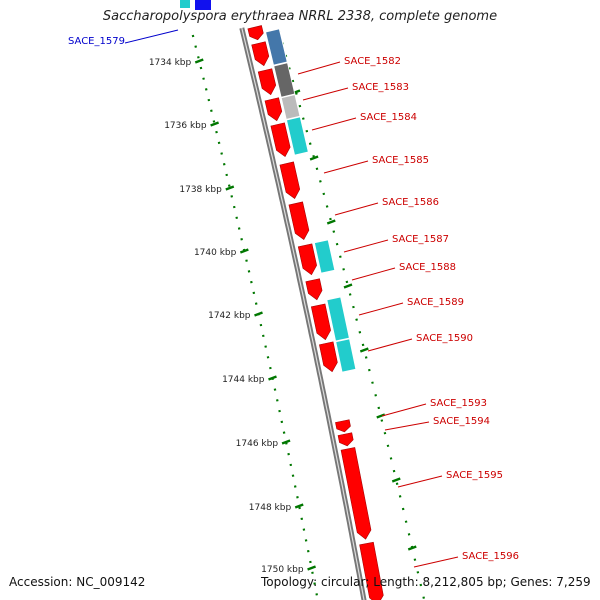 This screenshot has width=600, height=600. Describe the element at coordinates (420, 239) in the screenshot. I see `gene-label: SACE_1587` at that location.